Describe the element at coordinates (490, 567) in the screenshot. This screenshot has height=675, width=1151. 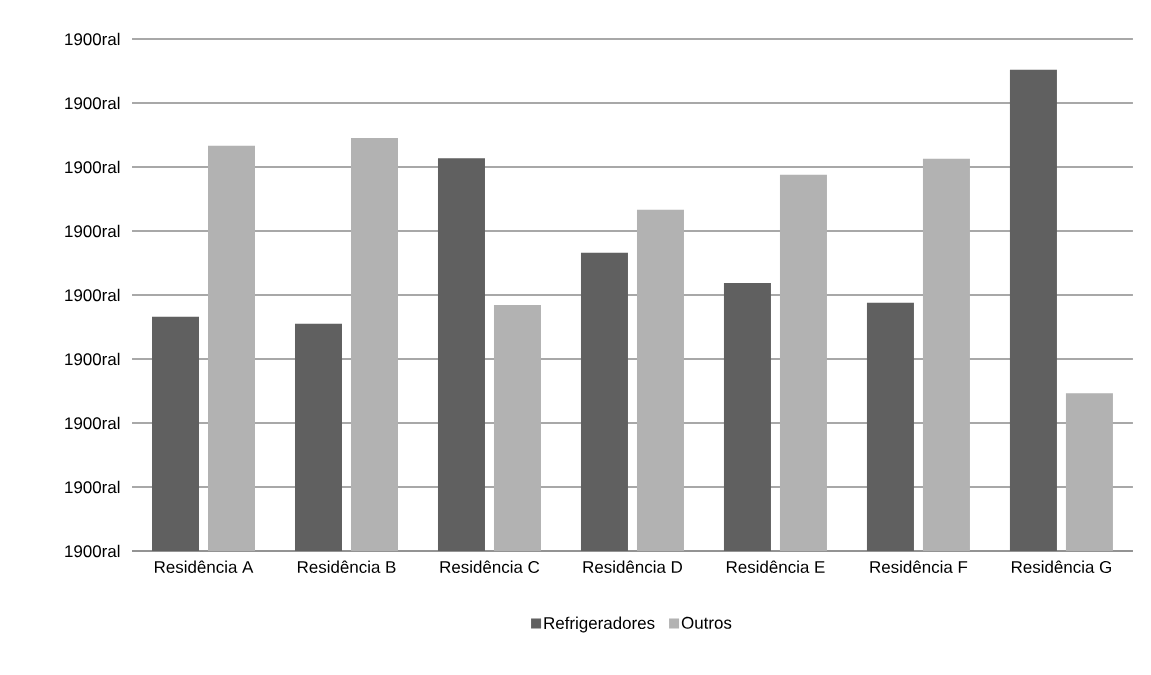
I see `x-tick-label: Residência C` at that location.